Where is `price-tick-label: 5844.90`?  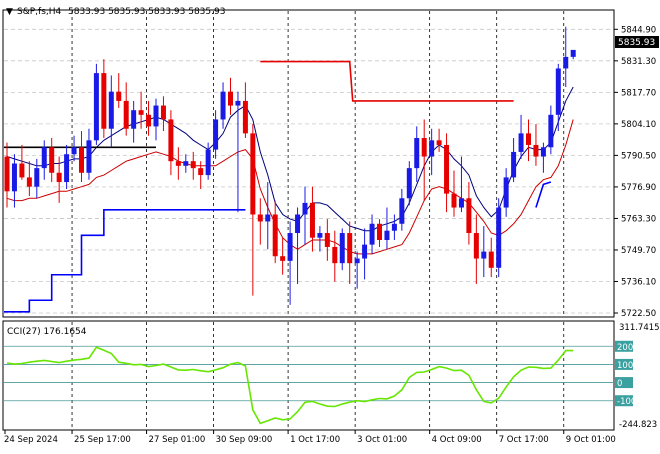
price-tick-label: 5844.90 is located at coordinates (638, 30).